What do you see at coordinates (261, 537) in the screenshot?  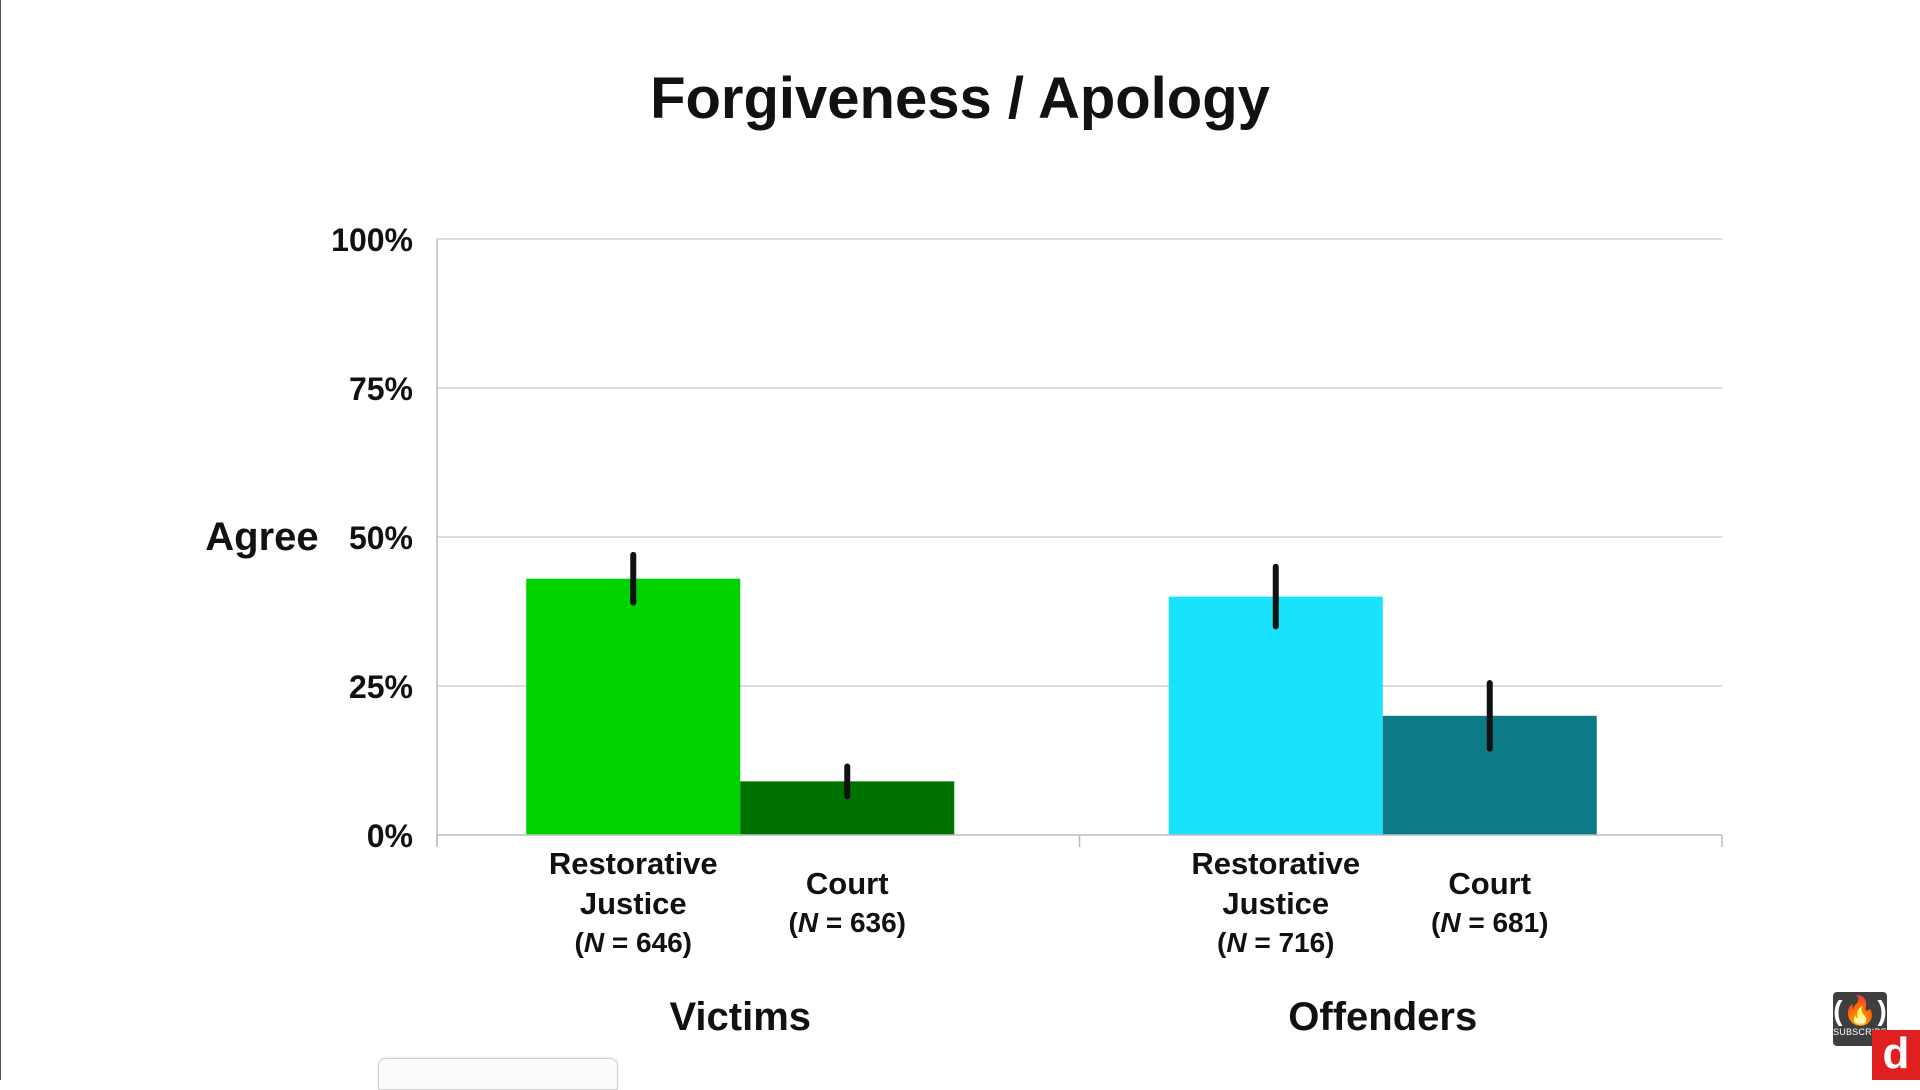 I see `y-axis-label: Agree` at bounding box center [261, 537].